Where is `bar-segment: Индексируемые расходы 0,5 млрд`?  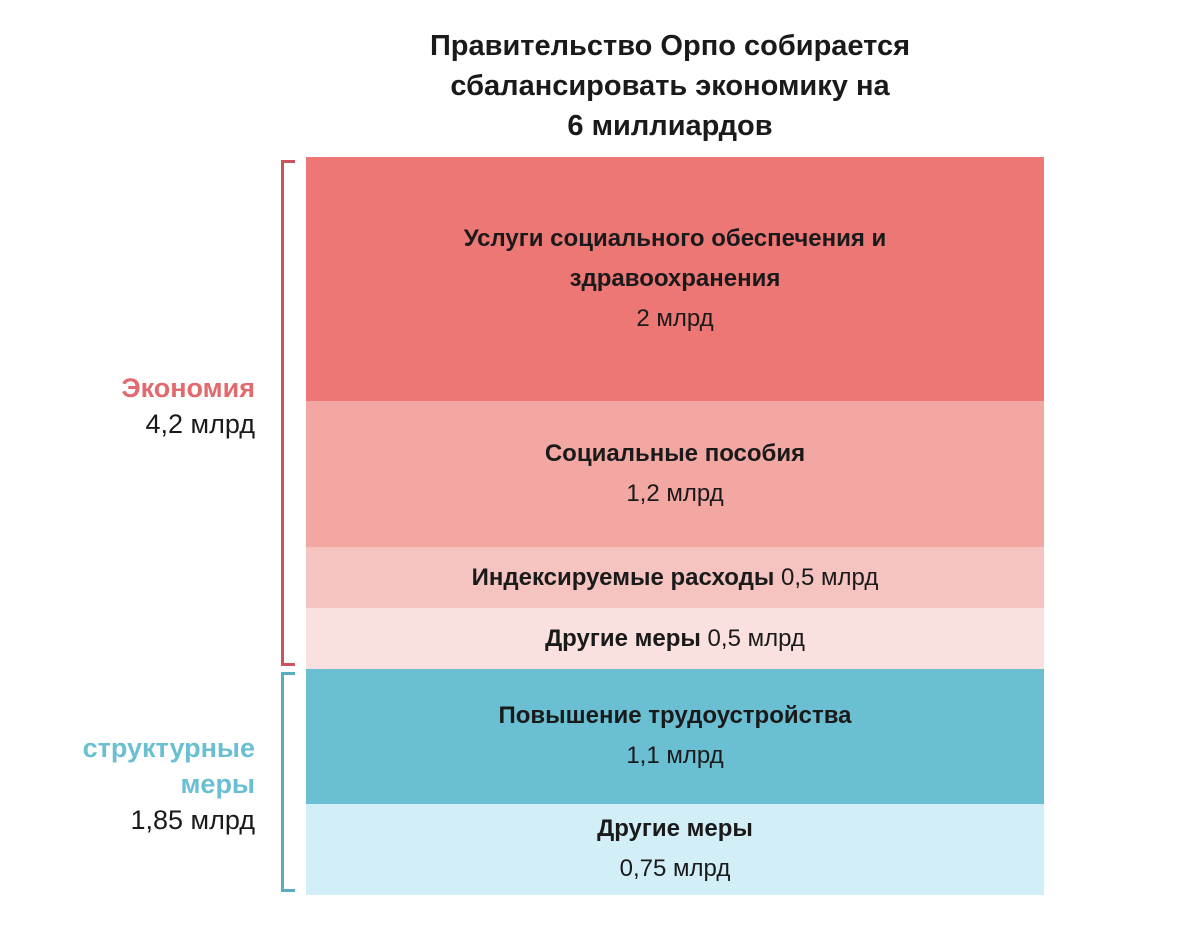
bar-segment: Индексируемые расходы 0,5 млрд is located at coordinates (675, 578).